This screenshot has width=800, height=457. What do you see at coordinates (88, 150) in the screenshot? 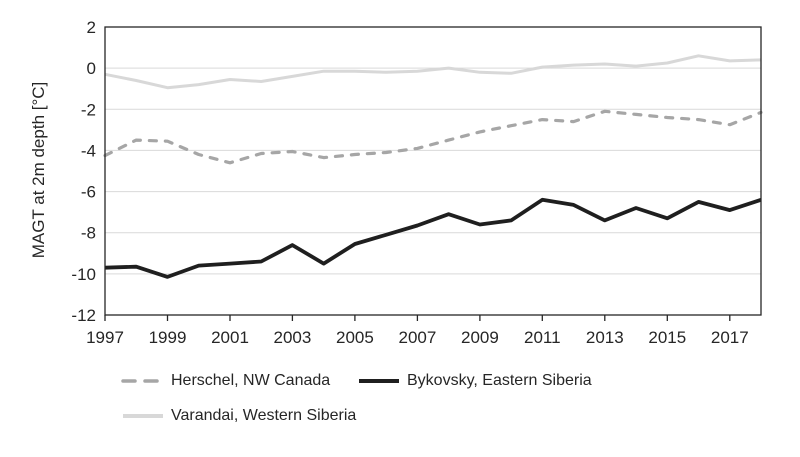
I see `y-tick-label: -4` at bounding box center [88, 150].